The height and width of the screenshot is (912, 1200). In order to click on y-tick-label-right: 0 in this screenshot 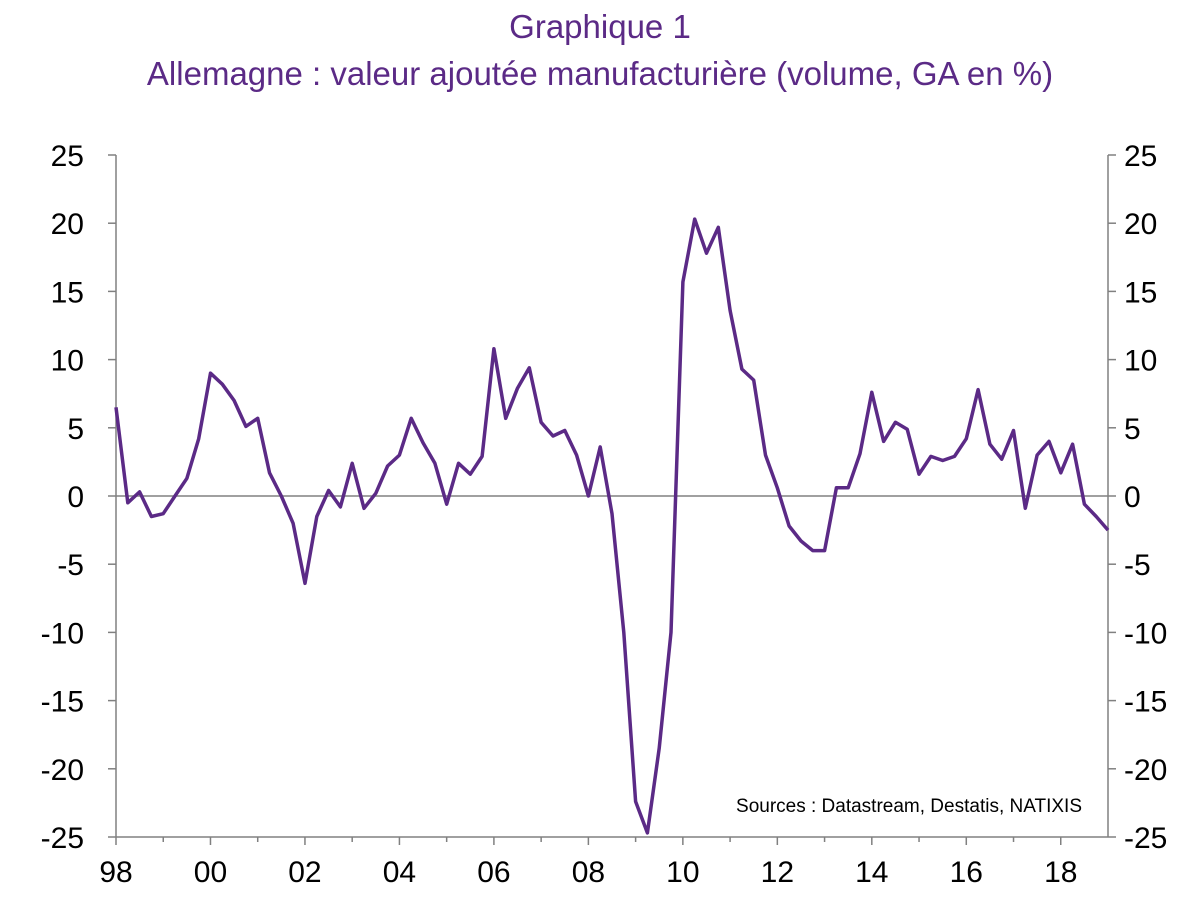, I will do `click(1132, 497)`.